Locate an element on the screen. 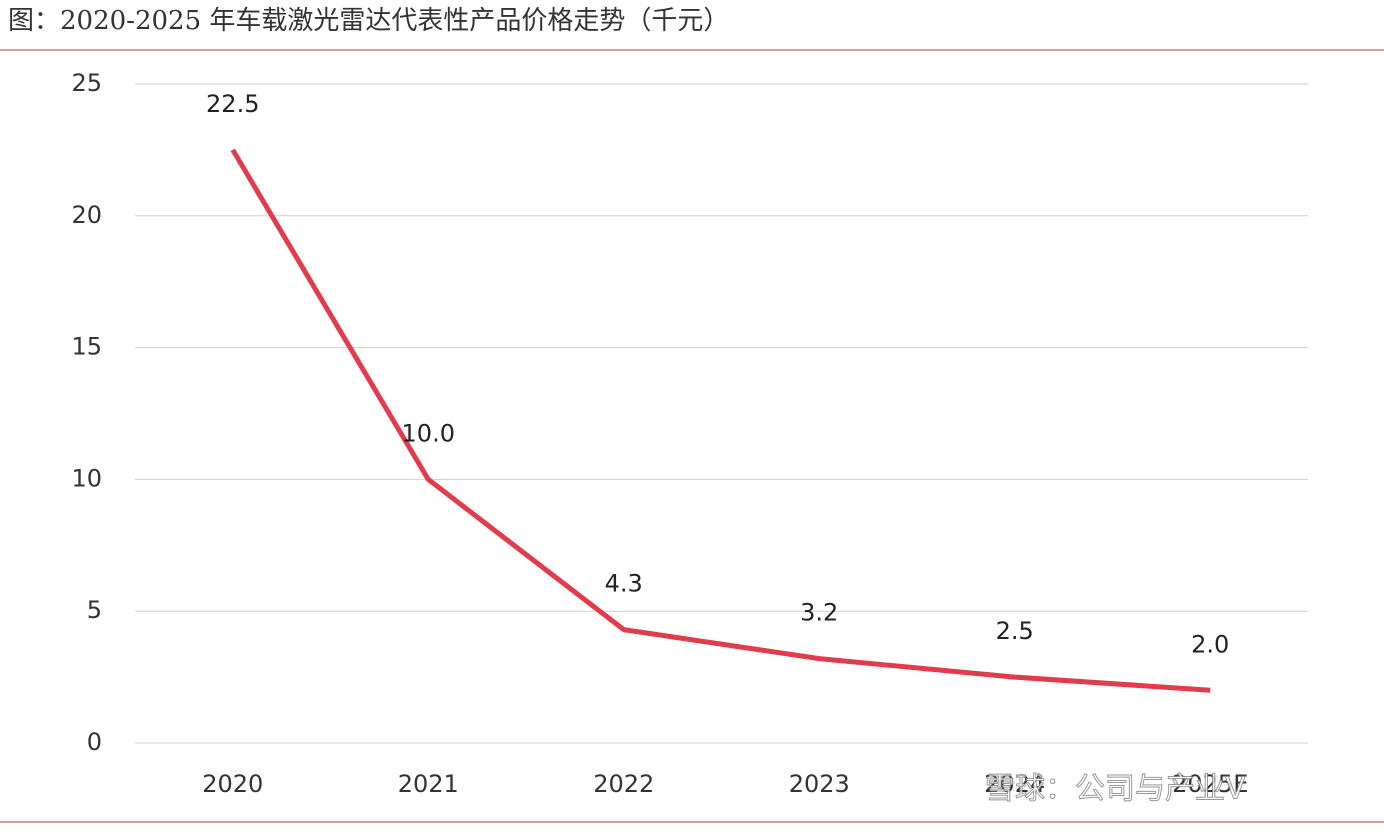 This screenshot has height=832, width=1384. value-label: 3.2 is located at coordinates (819, 613).